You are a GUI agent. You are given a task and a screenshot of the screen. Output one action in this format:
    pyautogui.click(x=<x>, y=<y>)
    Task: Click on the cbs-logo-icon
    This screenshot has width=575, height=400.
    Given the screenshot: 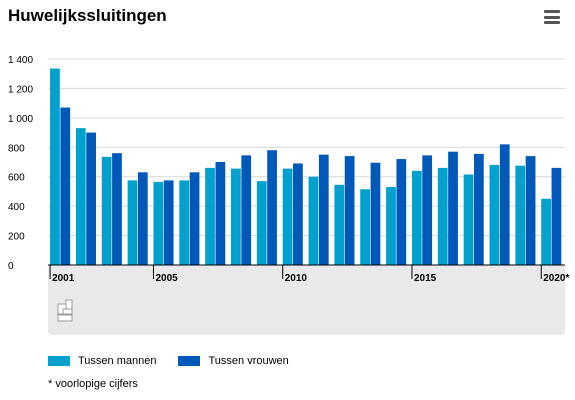 What is the action you would take?
    pyautogui.click(x=65, y=310)
    